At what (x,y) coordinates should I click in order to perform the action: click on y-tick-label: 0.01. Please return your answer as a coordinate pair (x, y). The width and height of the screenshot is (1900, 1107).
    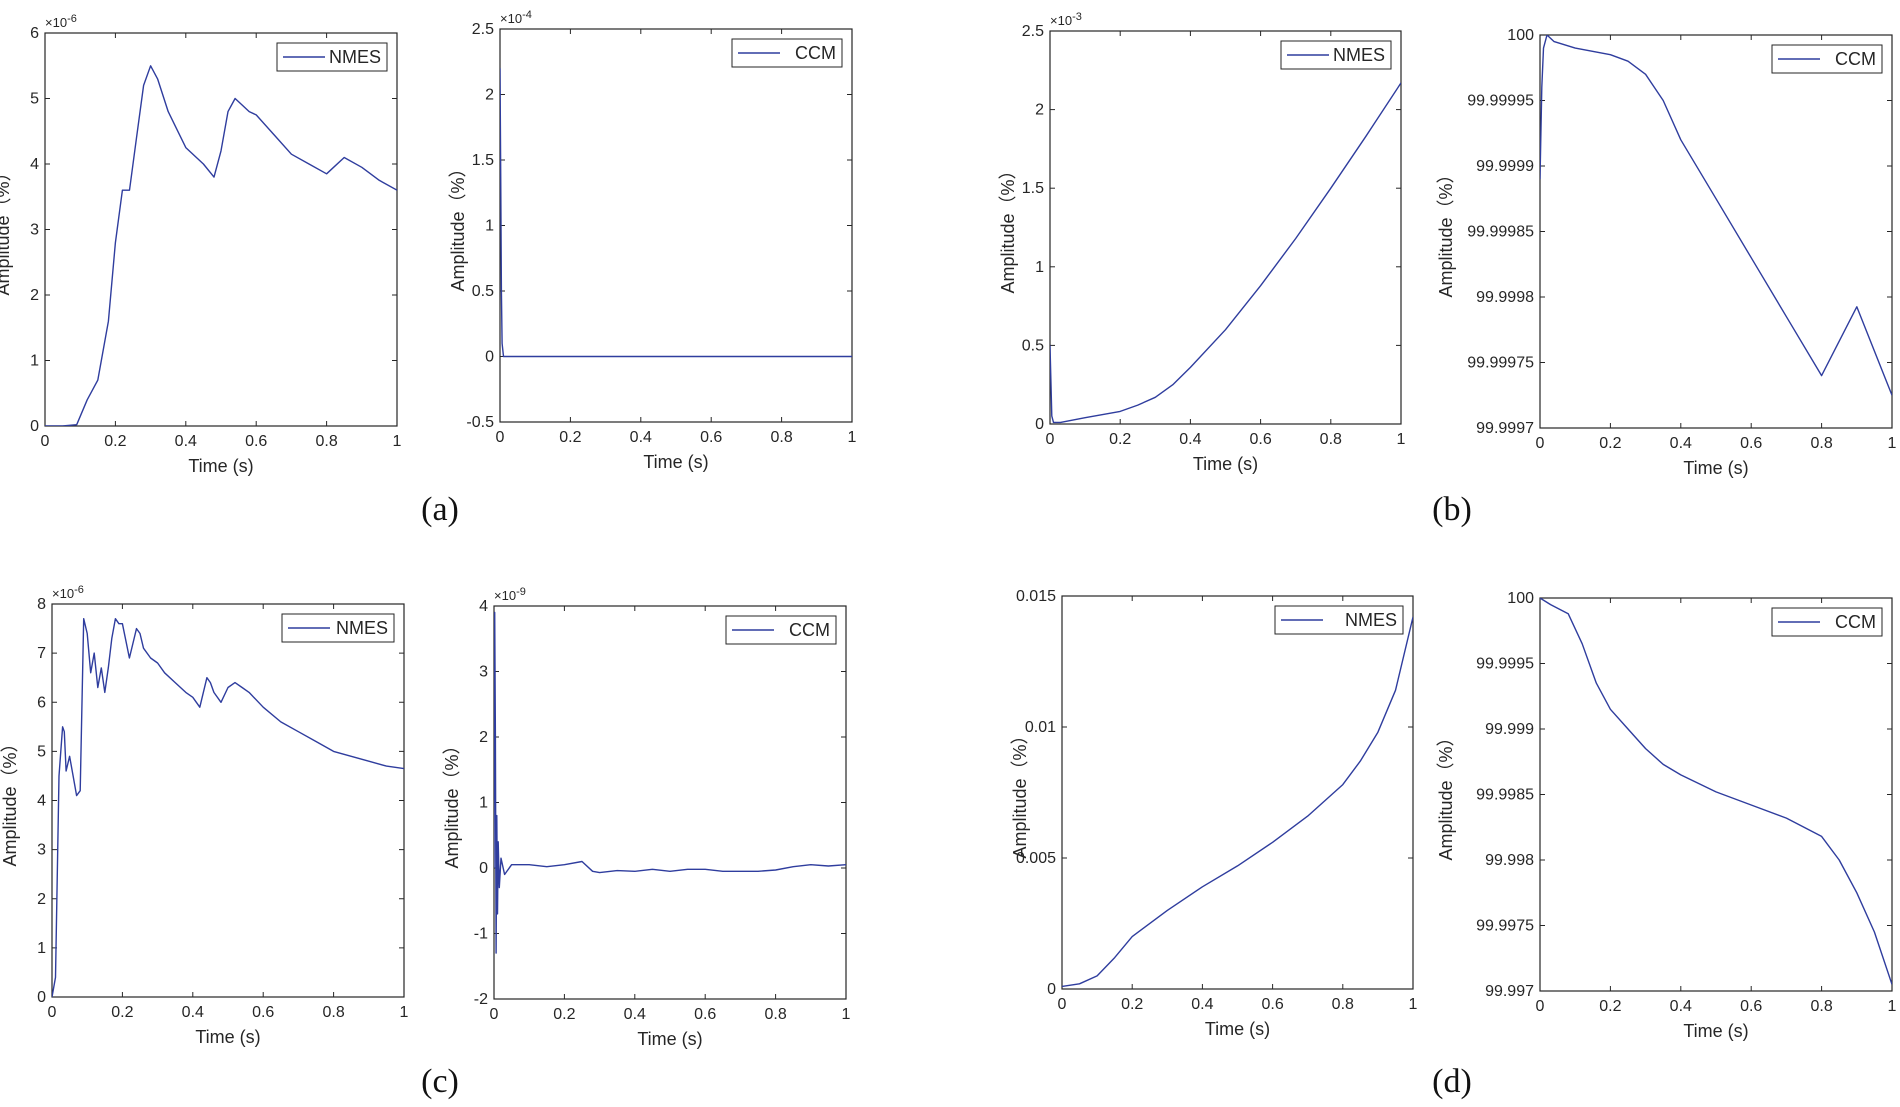
    Looking at the image, I should click on (1040, 727).